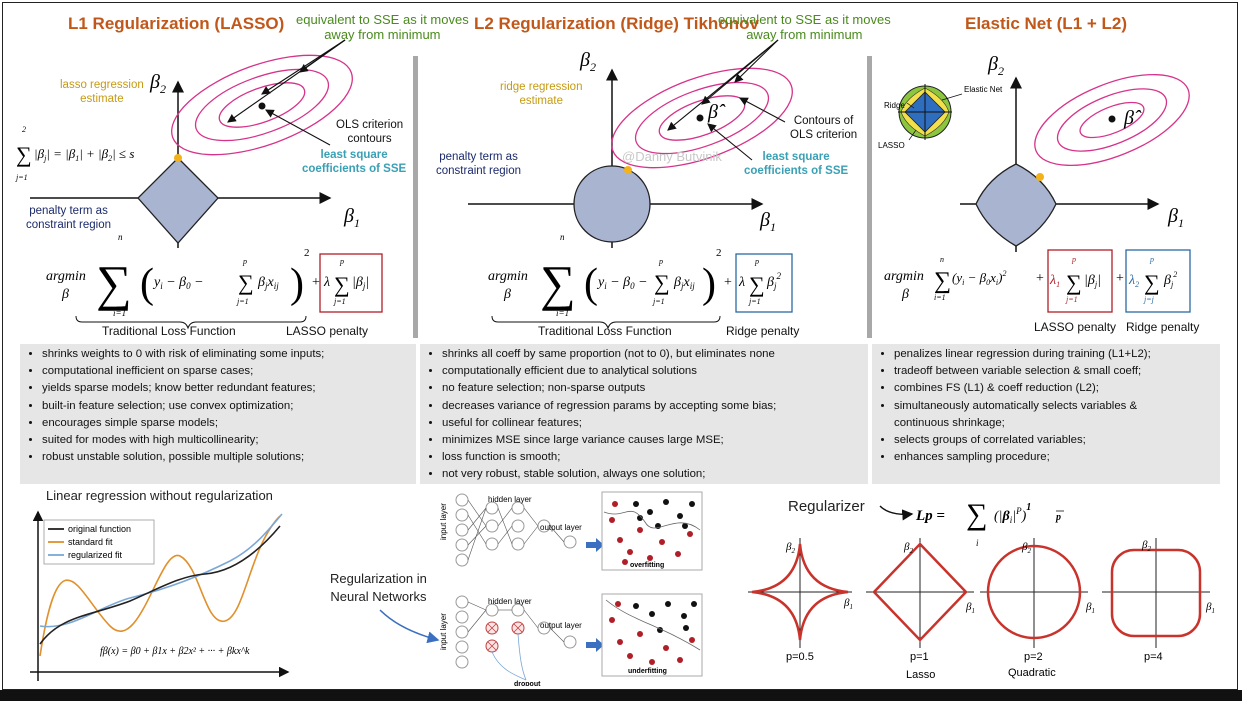  Describe the element at coordinates (478, 157) in the screenshot. I see `l2-penalty-line1: penalty term as` at that location.